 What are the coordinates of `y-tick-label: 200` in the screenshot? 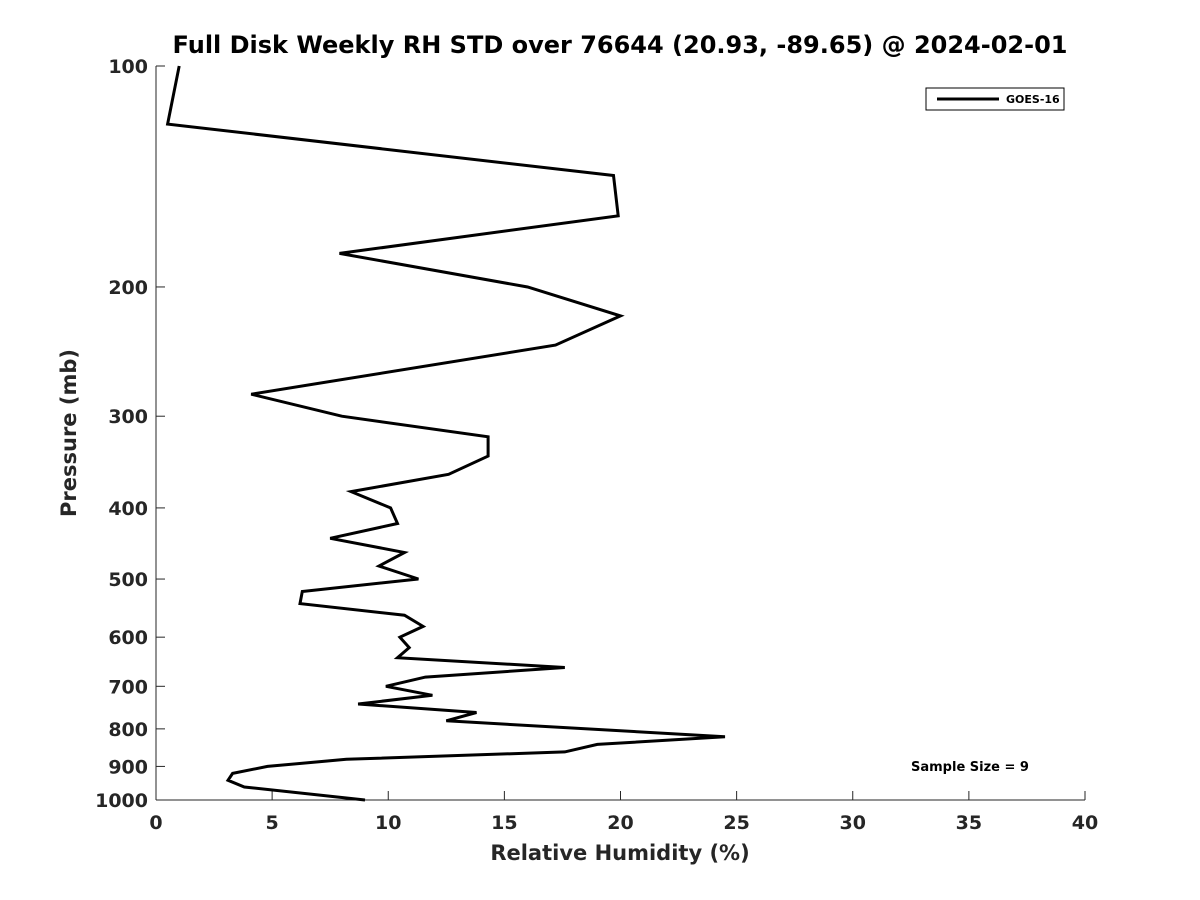 It's located at (128, 288).